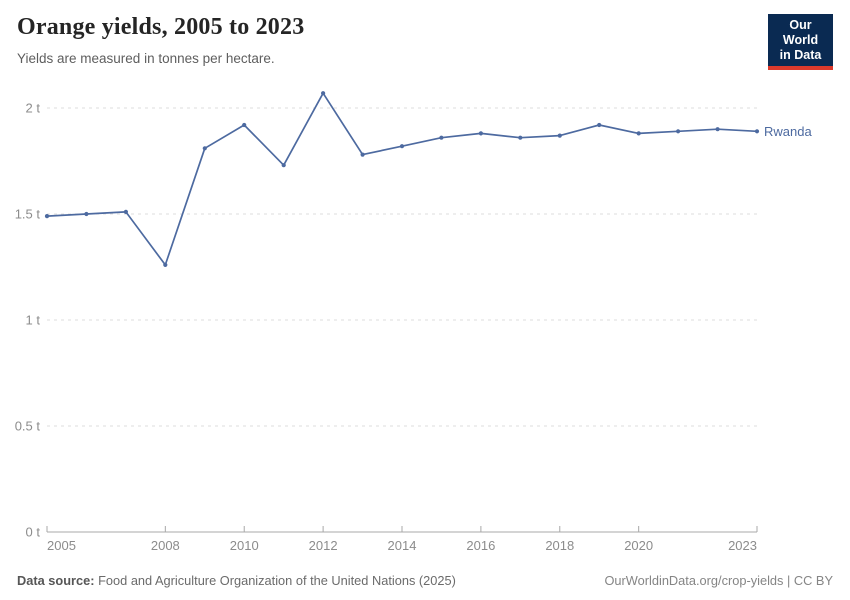 The image size is (850, 600). I want to click on x-tick-label: 2023, so click(742, 545).